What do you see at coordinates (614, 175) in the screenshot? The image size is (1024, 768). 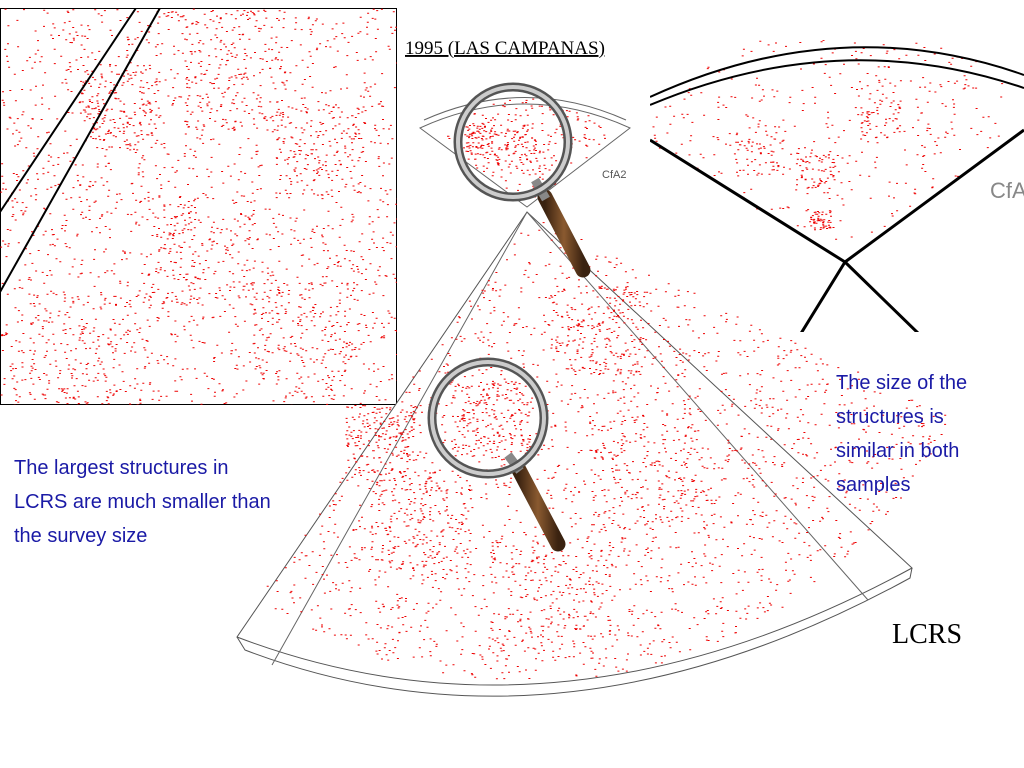 I see `cfa2-label: CfA2` at bounding box center [614, 175].